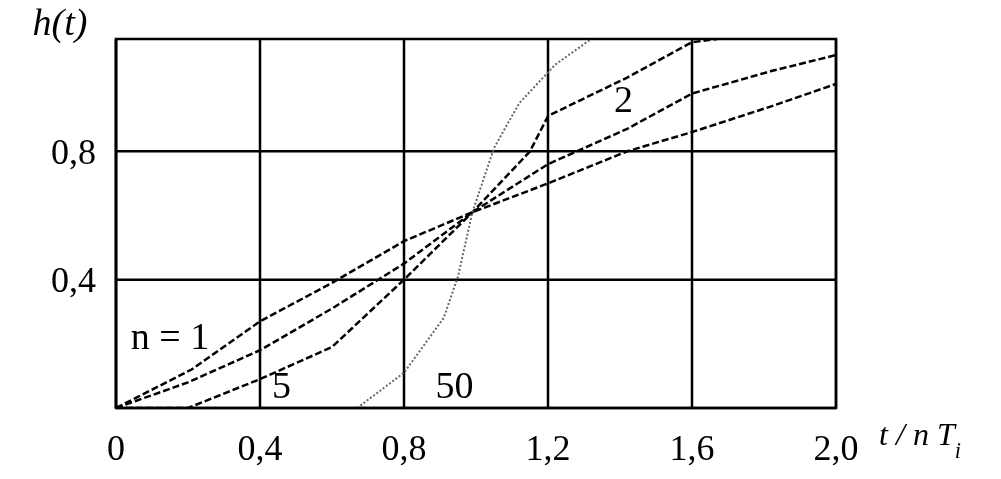 The width and height of the screenshot is (1001, 479). What do you see at coordinates (282, 384) in the screenshot?
I see `series-label: 5` at bounding box center [282, 384].